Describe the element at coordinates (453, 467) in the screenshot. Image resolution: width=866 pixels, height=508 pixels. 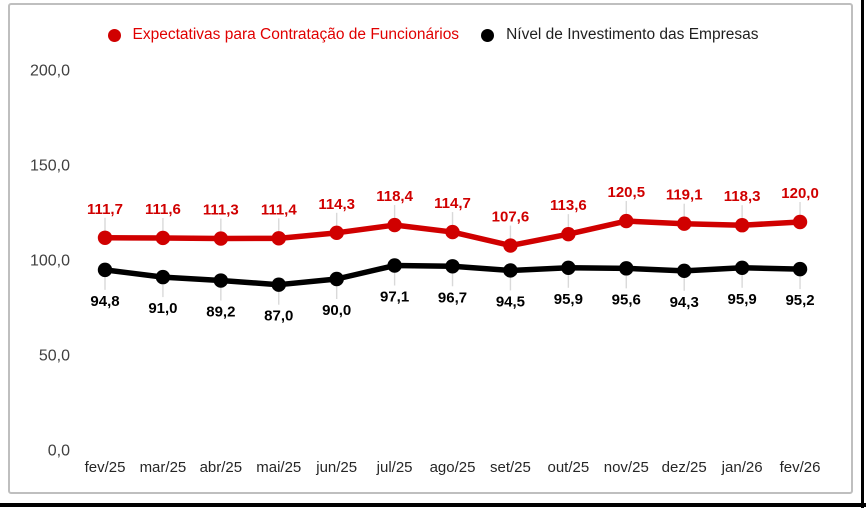
I see `x-axis-label: ago/25` at that location.